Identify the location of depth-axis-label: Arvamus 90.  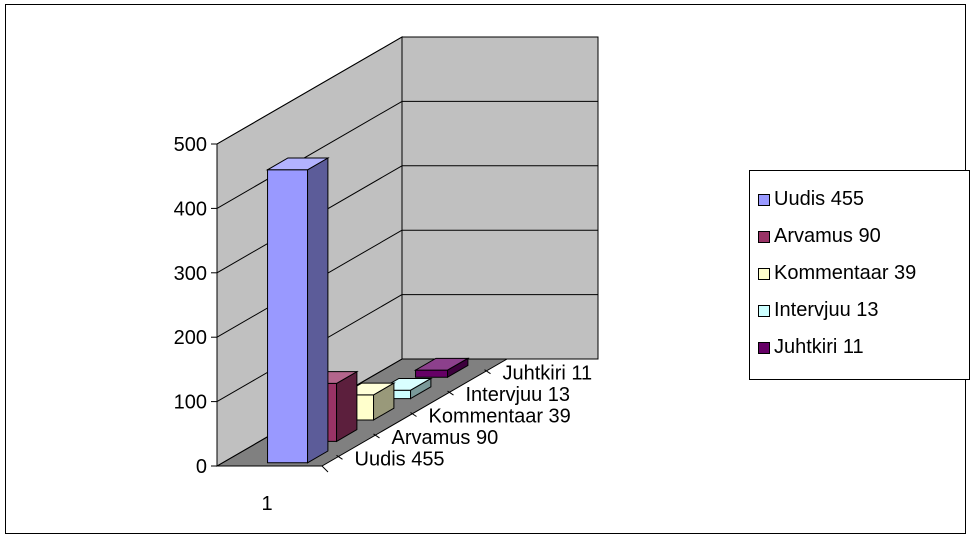
(445, 438).